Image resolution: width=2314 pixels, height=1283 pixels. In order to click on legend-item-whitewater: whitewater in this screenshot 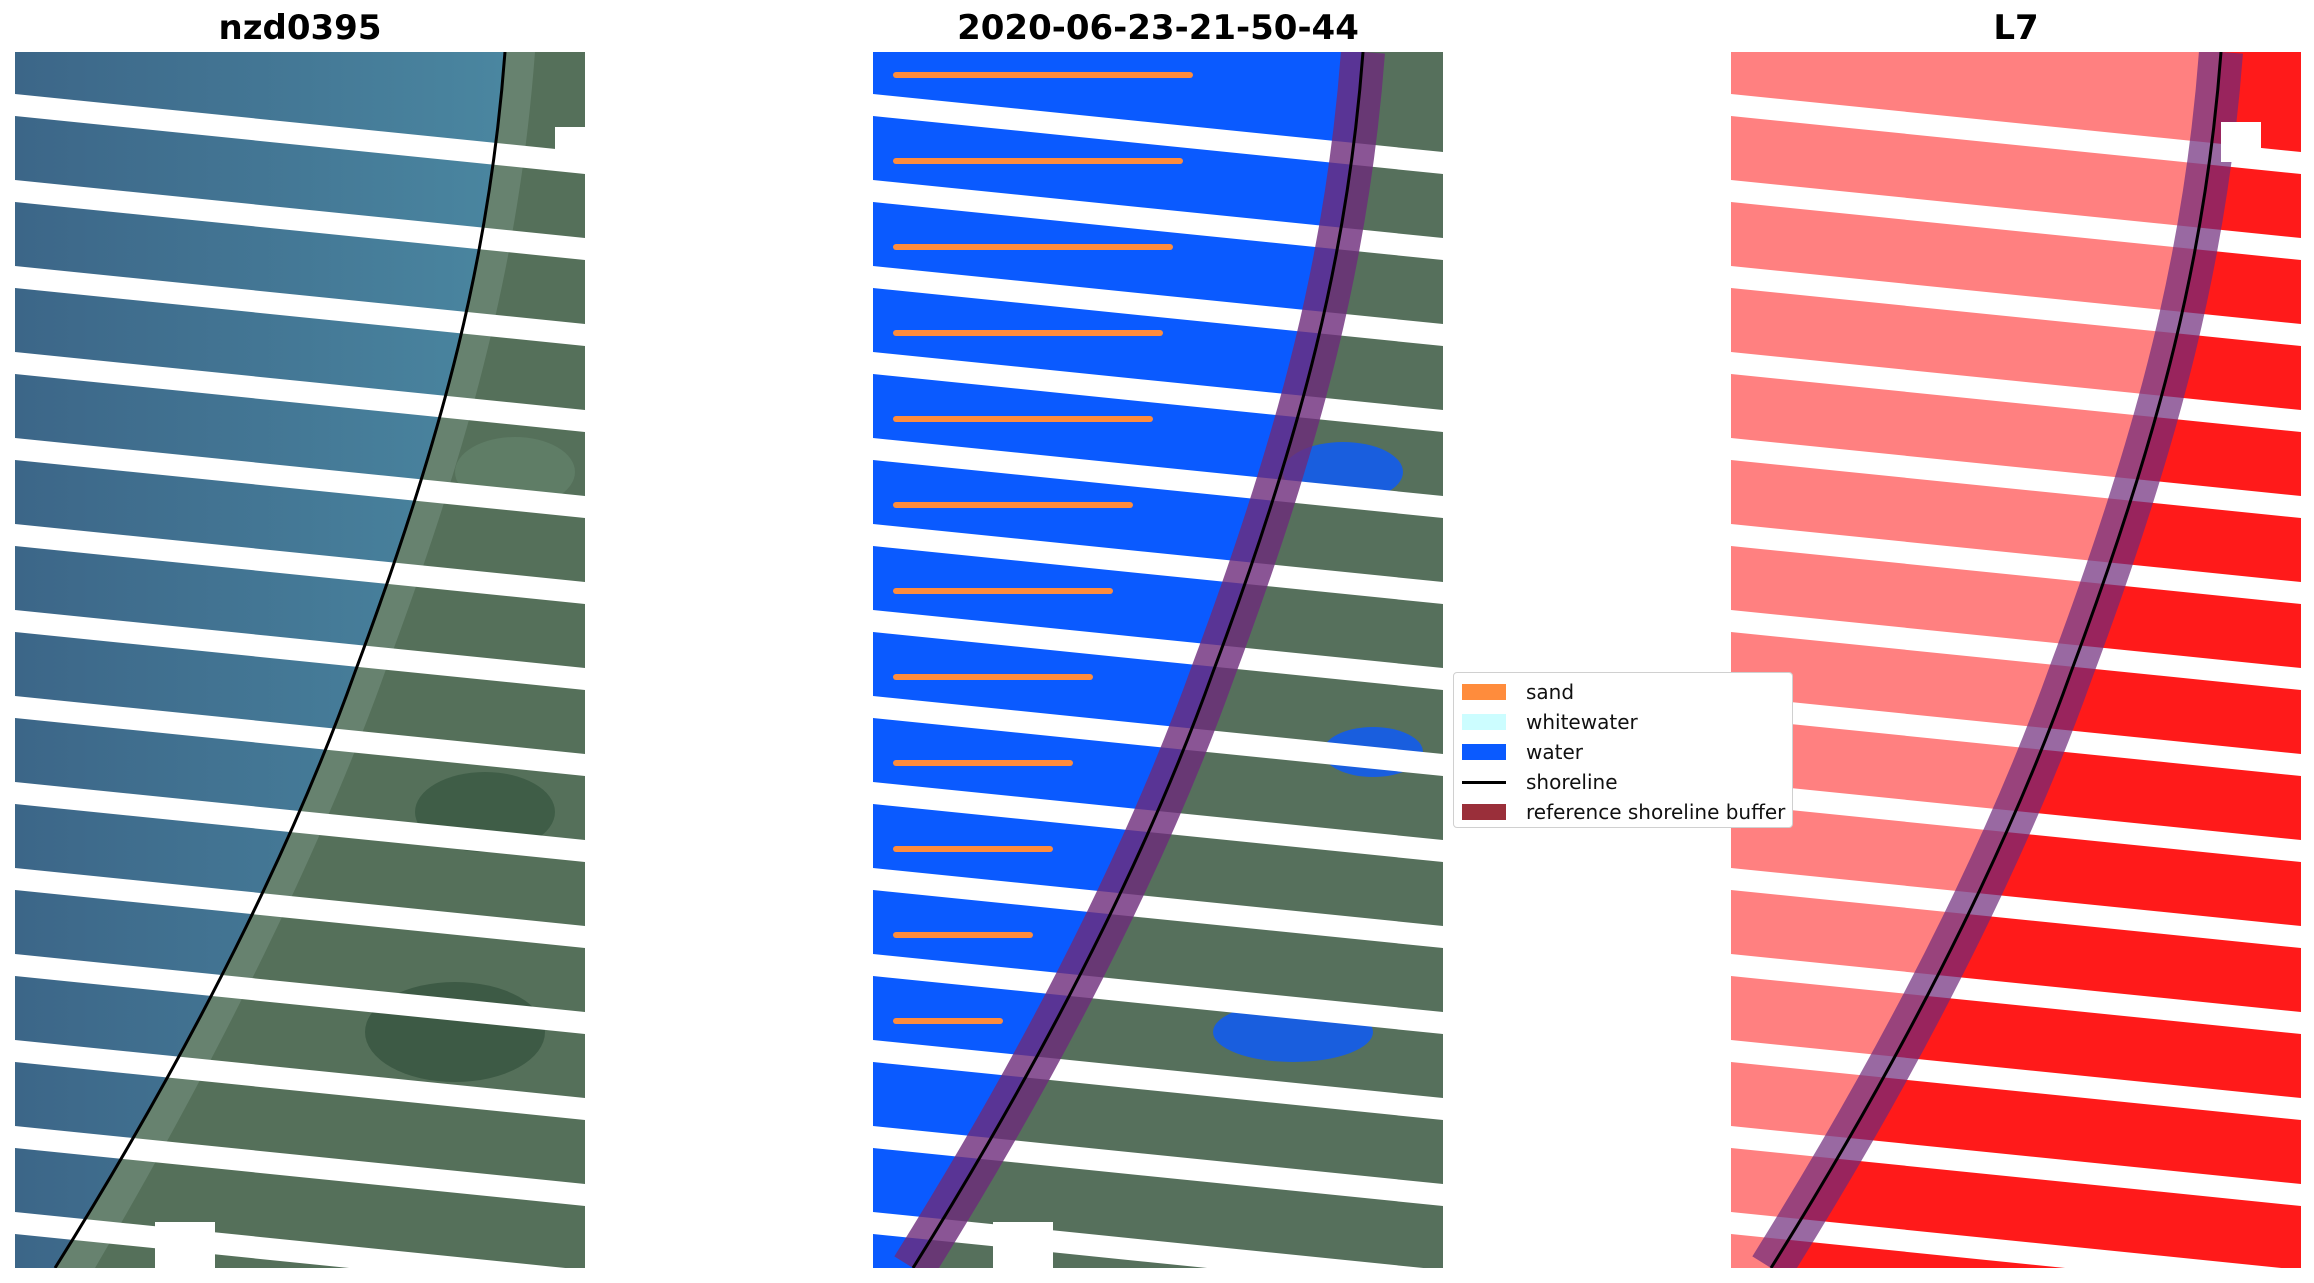, I will do `click(1623, 722)`.